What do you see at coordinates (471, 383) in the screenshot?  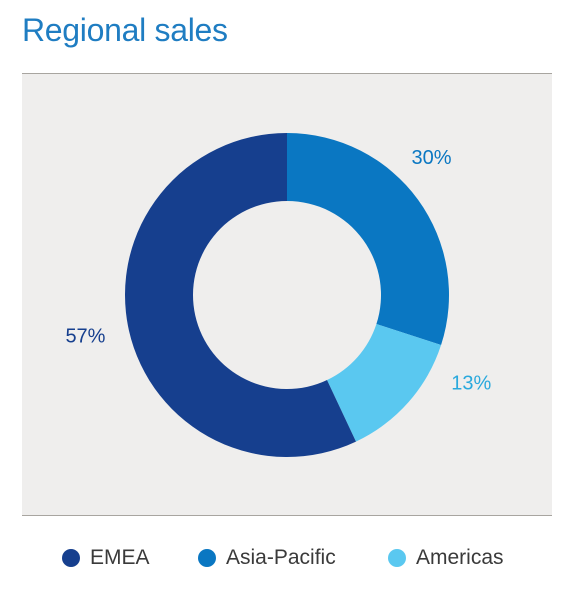 I see `data-label-americas: 13%` at bounding box center [471, 383].